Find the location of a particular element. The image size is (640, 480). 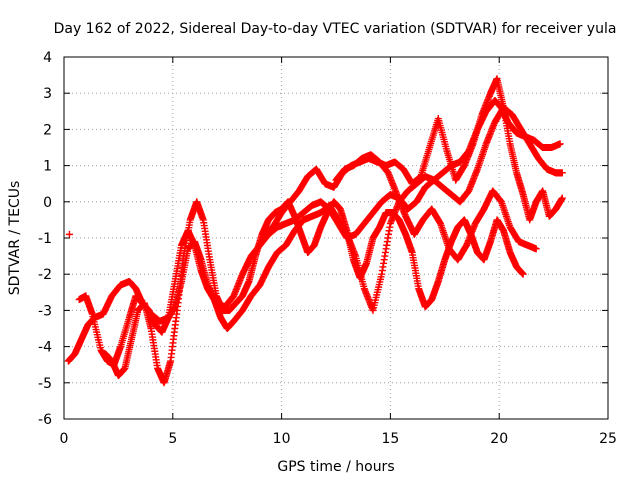

y-tick-label: 3 is located at coordinates (47, 94).